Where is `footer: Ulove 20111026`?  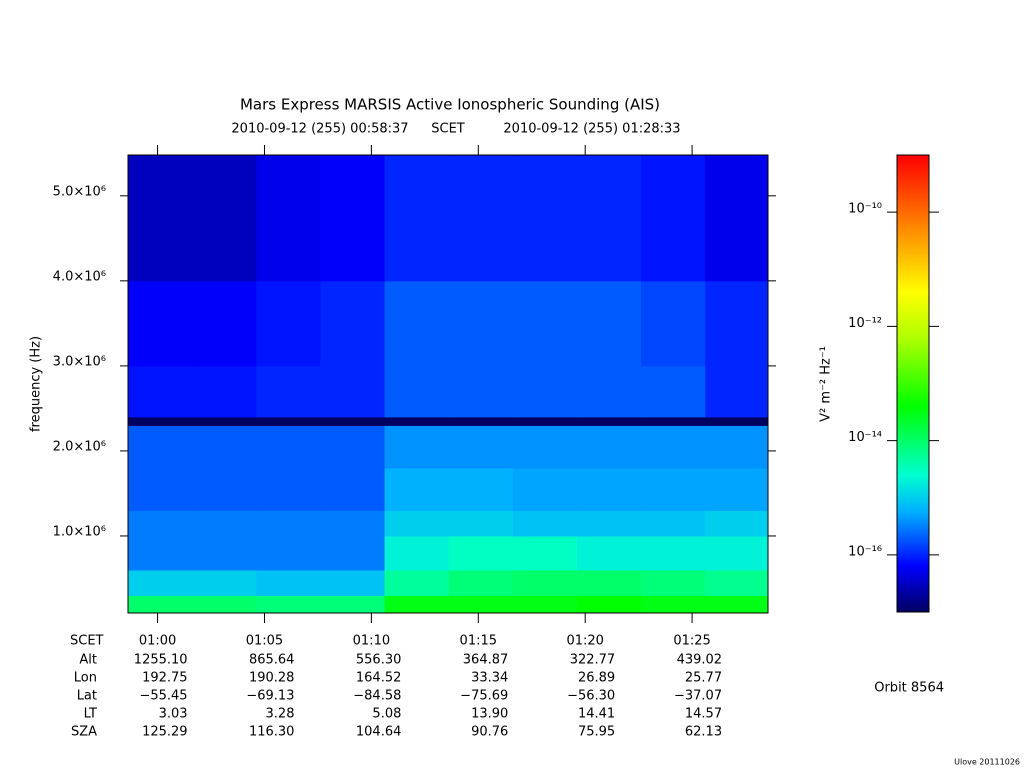 footer: Ulove 20111026 is located at coordinates (987, 762).